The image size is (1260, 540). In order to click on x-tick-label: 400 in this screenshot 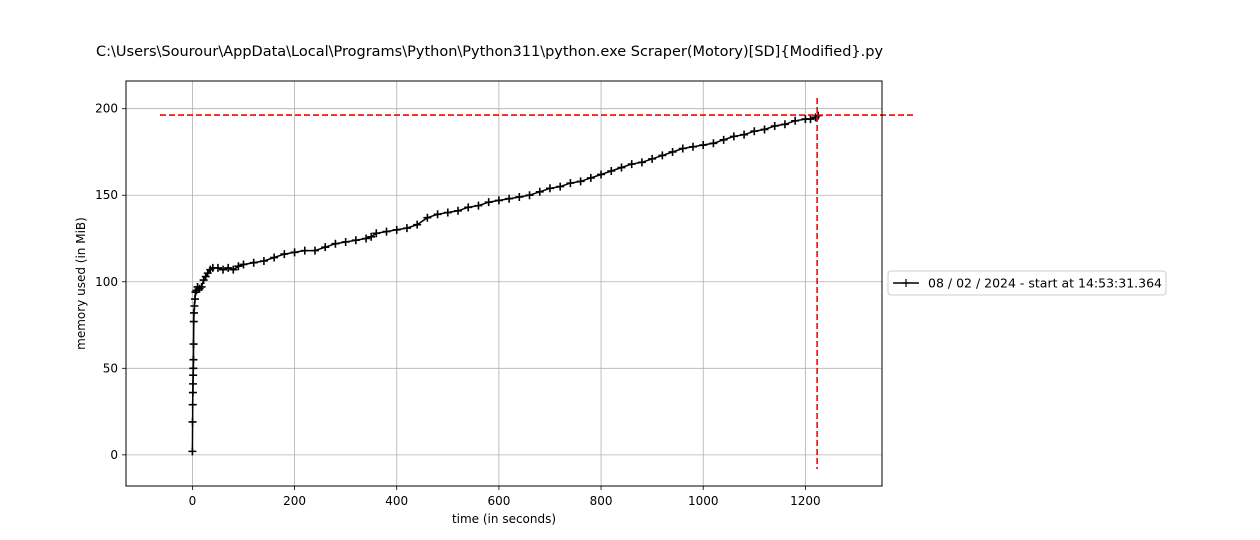, I will do `click(396, 501)`.